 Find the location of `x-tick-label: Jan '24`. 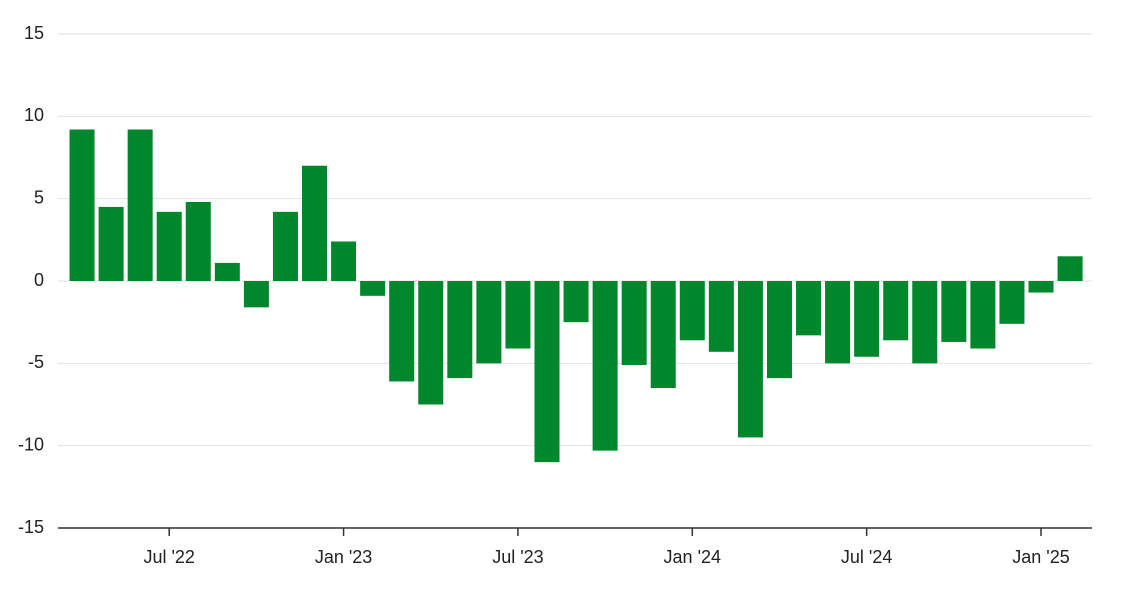

x-tick-label: Jan '24 is located at coordinates (692, 557).